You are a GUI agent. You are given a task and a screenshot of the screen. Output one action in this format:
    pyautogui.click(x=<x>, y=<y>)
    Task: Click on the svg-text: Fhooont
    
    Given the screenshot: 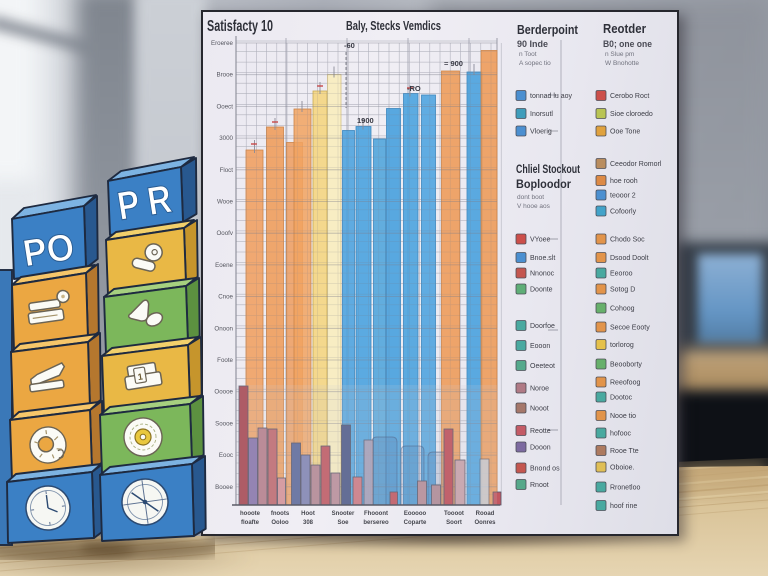 What is the action you would take?
    pyautogui.click(x=376, y=514)
    